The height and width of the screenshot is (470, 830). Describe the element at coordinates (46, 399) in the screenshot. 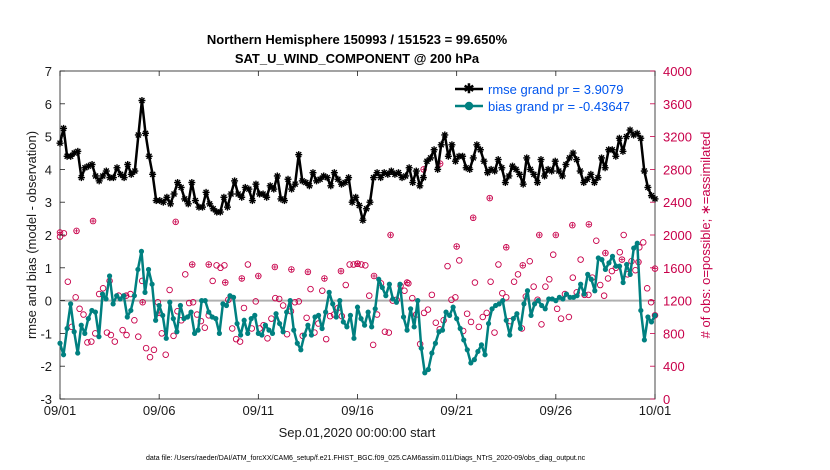

I see `y-tick-label-left: -3` at that location.